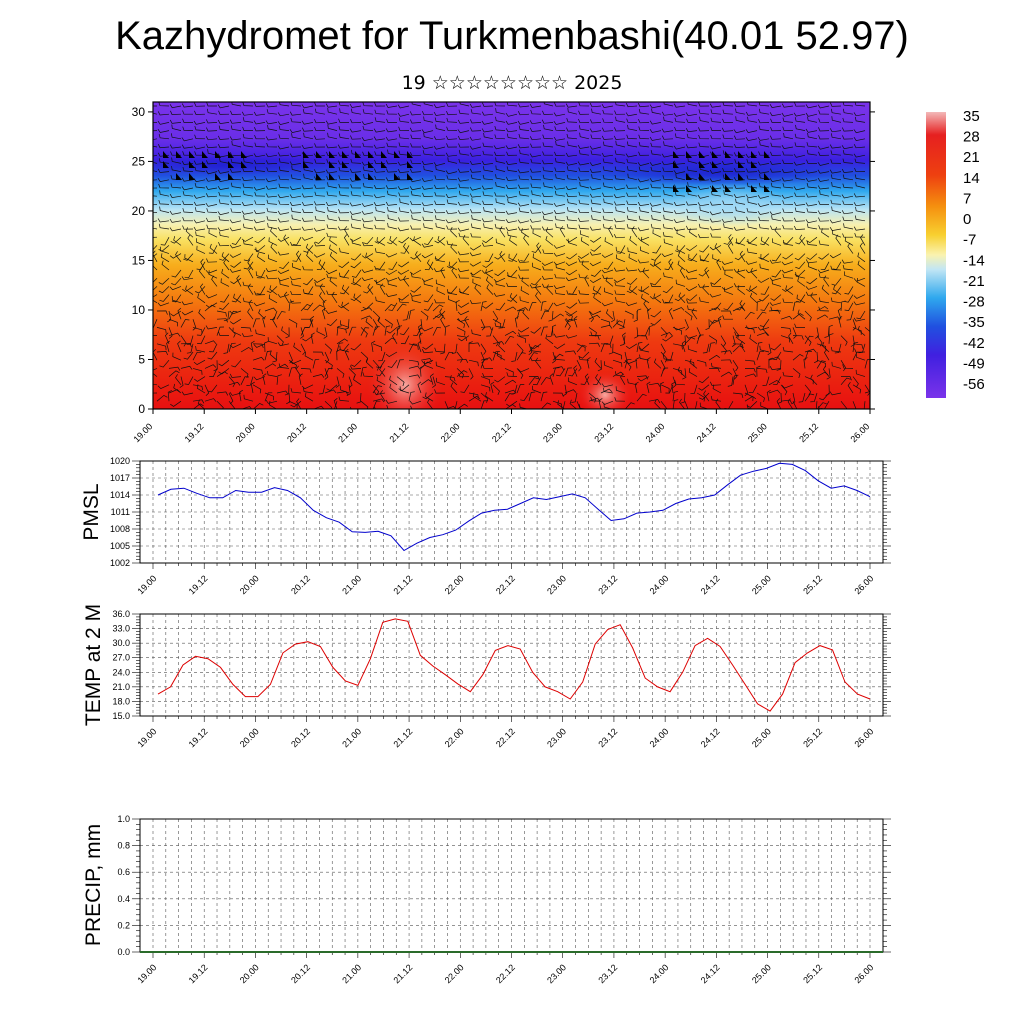 Image resolution: width=1024 pixels, height=1024 pixels. I want to click on x-tick-label: 20.00, so click(249, 737).